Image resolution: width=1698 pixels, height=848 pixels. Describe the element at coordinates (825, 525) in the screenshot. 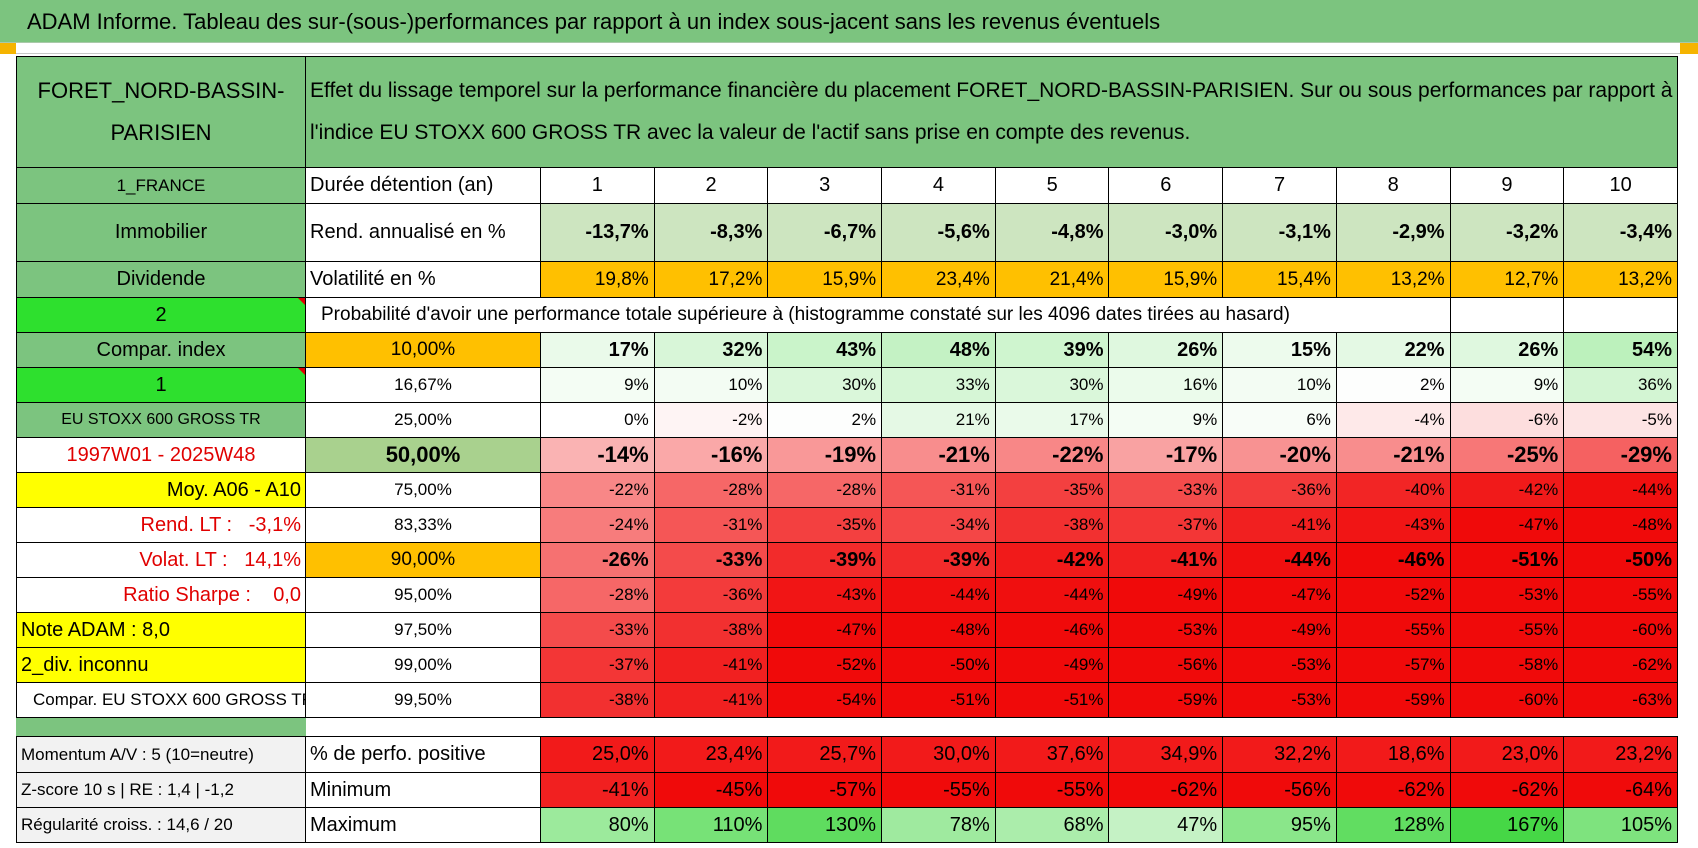

I see `probability-row-6-value-3: -35%` at that location.